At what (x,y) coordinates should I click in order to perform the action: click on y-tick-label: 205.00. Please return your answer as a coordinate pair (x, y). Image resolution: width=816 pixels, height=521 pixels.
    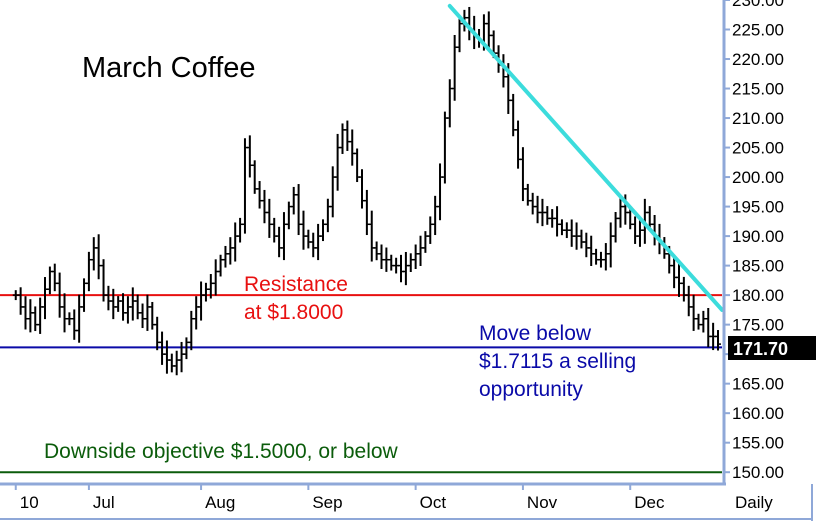
    Looking at the image, I should click on (758, 148).